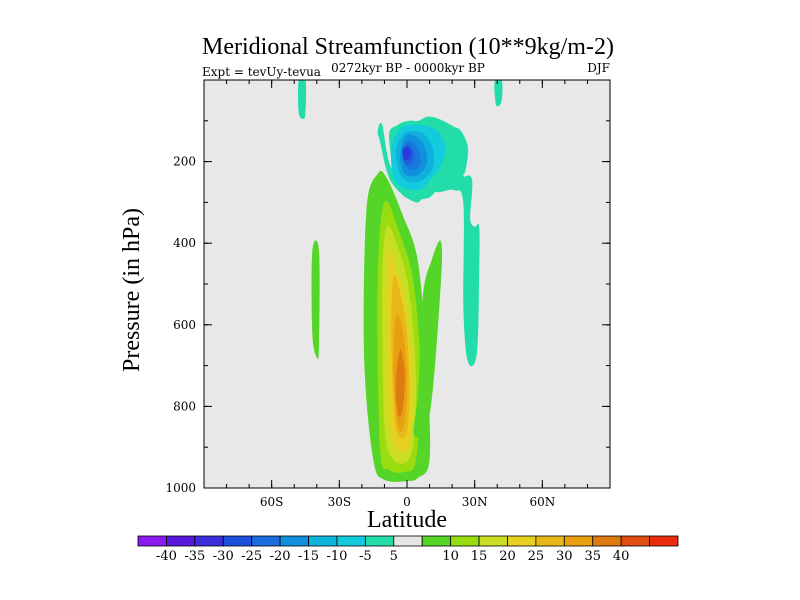  I want to click on colorbar-label-6: -10, so click(336, 556).